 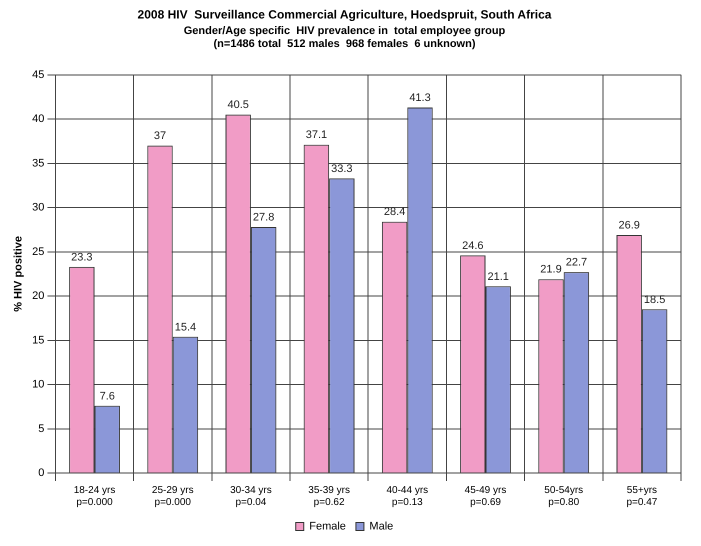 I want to click on data-label: 21.9, so click(x=551, y=270).